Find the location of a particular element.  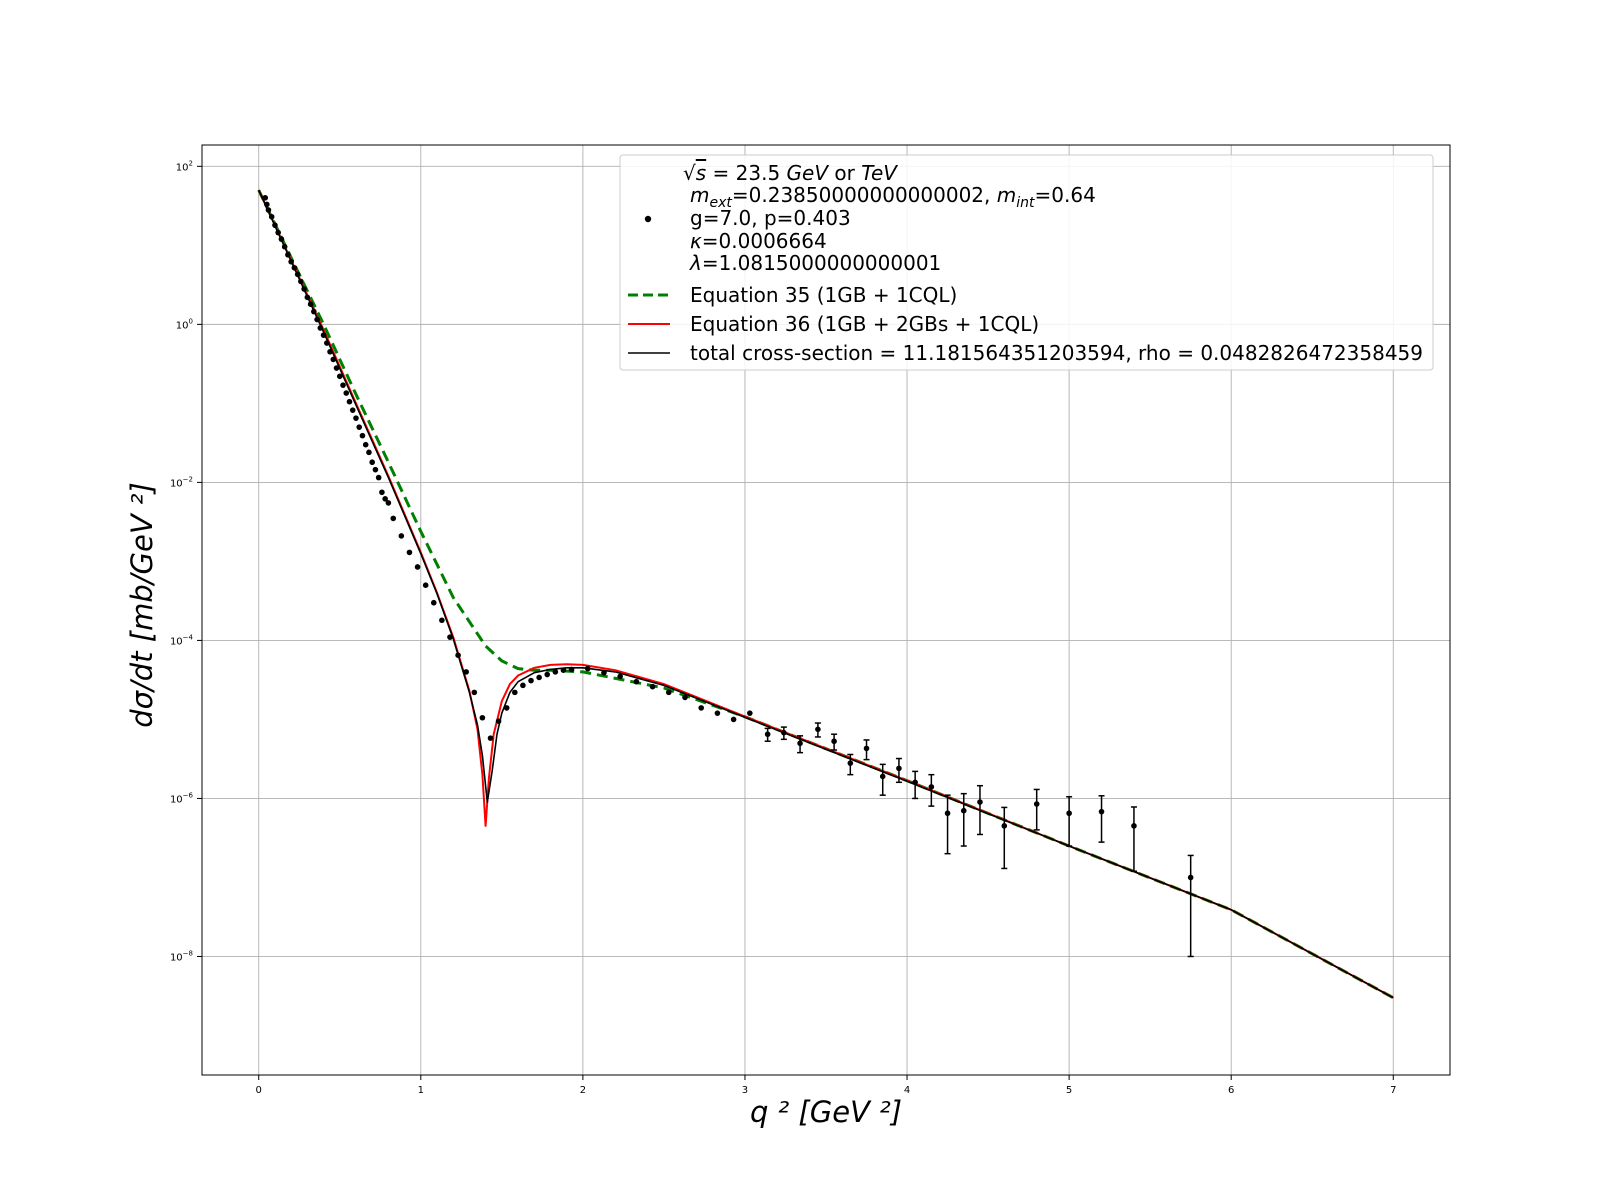

x-tick-label: 3 is located at coordinates (745, 1090).